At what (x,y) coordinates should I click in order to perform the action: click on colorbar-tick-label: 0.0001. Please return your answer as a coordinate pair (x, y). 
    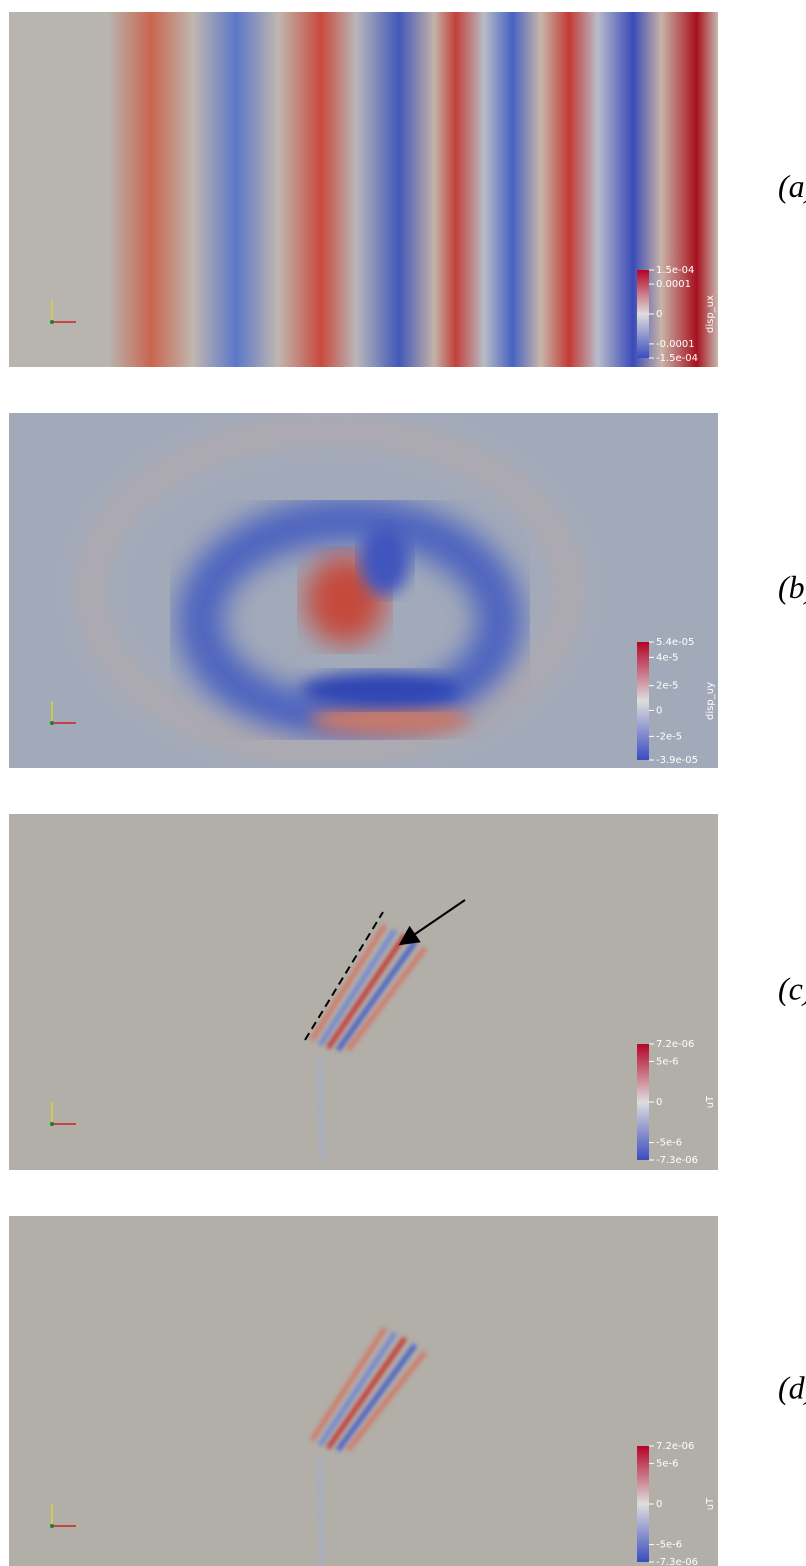
    Looking at the image, I should click on (673, 284).